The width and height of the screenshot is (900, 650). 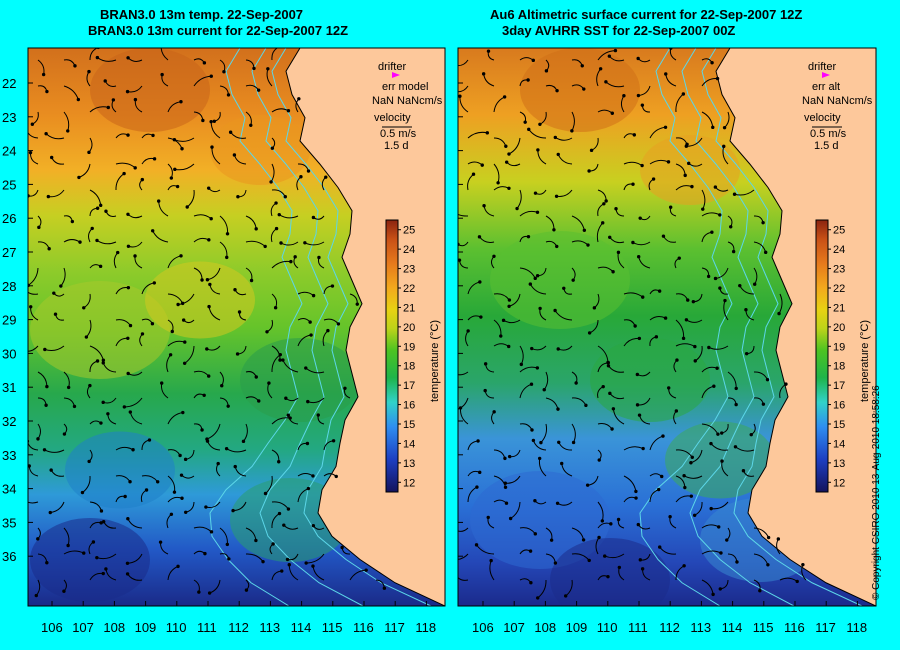 I want to click on lon-tick-label: 118, so click(x=856, y=627).